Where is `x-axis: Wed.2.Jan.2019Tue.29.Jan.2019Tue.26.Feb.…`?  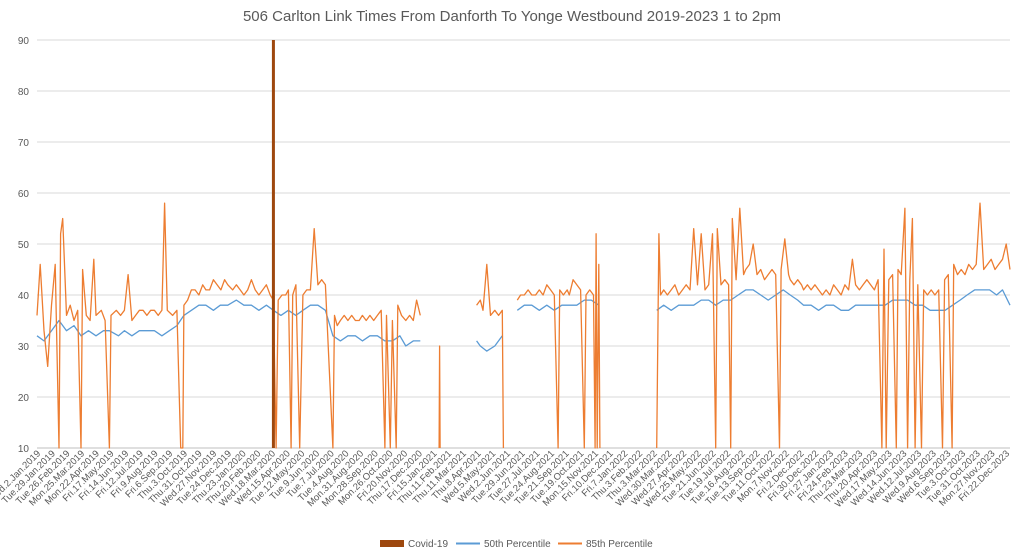
x-axis: Wed.2.Jan.2019Tue.29.Jan.2019Tue.26.Feb.… is located at coordinates (506, 478).